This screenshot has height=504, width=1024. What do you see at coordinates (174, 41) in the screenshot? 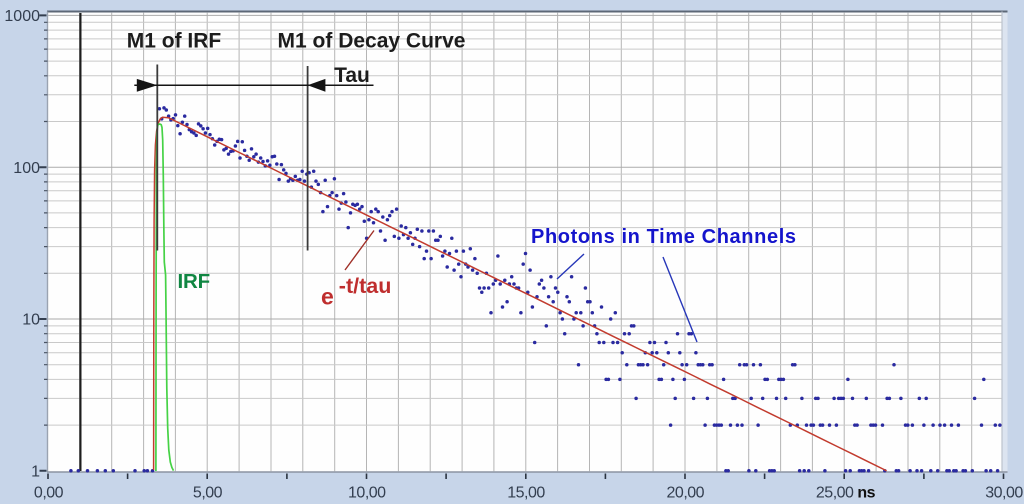
I see `svg-text: M1 of IRF` at bounding box center [174, 41].